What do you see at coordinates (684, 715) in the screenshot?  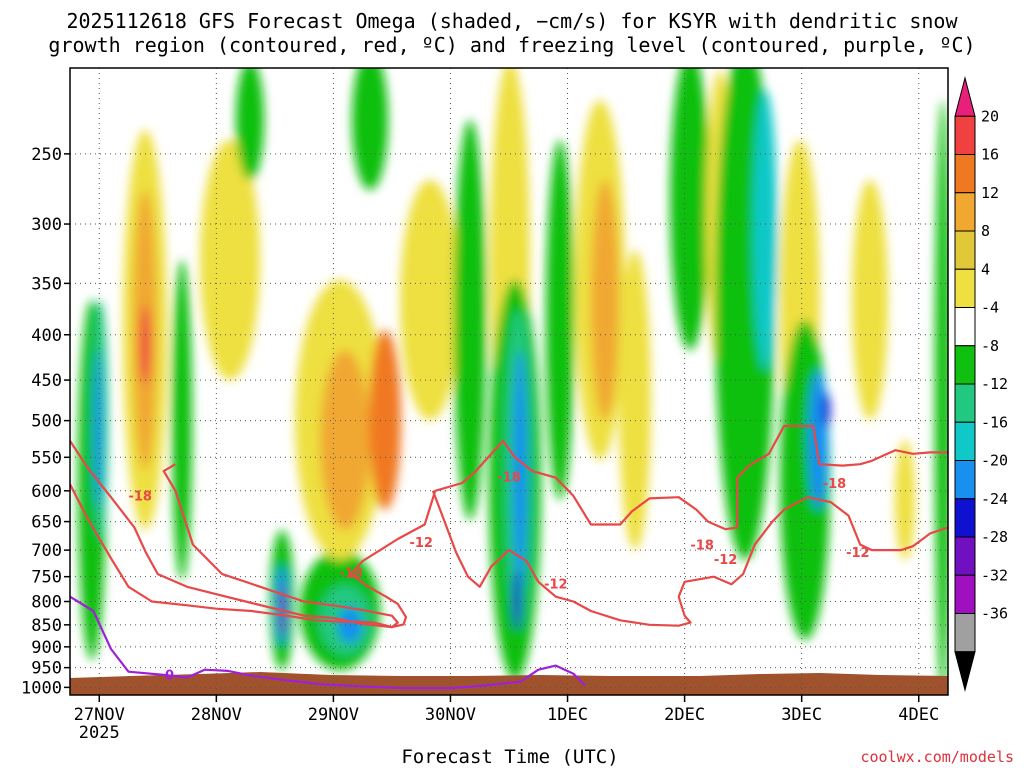 I see `x-tick-label: 2DEC` at bounding box center [684, 715].